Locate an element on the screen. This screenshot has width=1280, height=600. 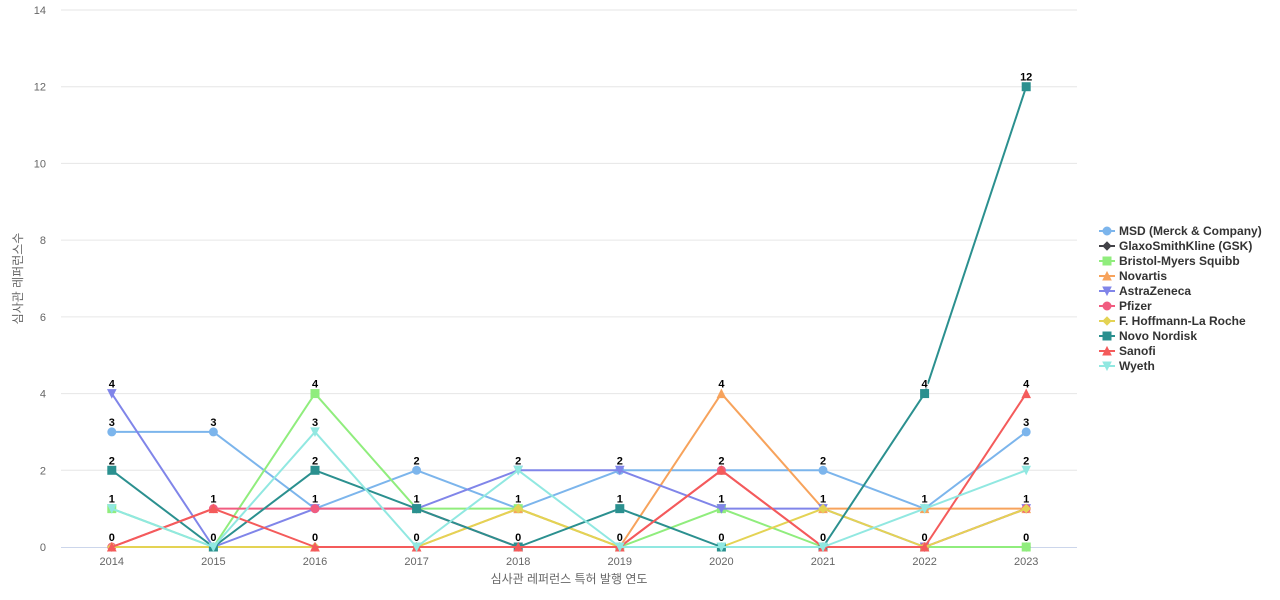
legend-item: Wyeth is located at coordinates (1127, 366).